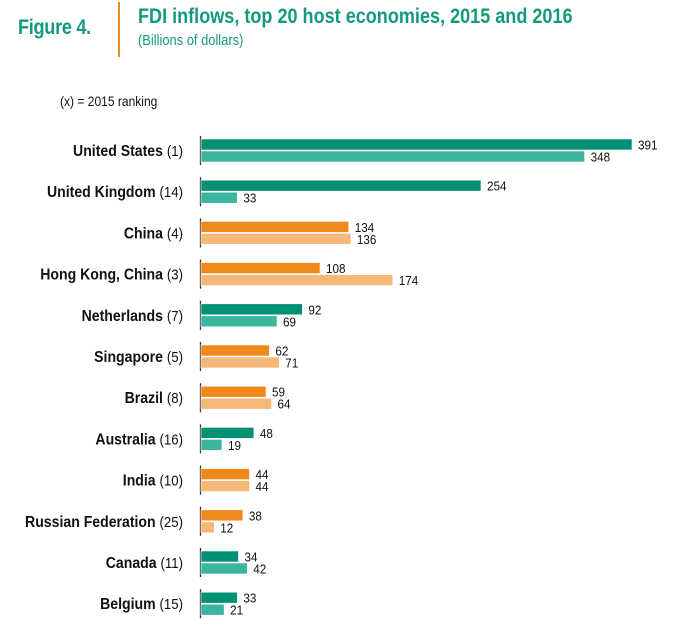 This screenshot has height=630, width=675. What do you see at coordinates (171, 191) in the screenshot?
I see `rank-2015: (14)` at bounding box center [171, 191].